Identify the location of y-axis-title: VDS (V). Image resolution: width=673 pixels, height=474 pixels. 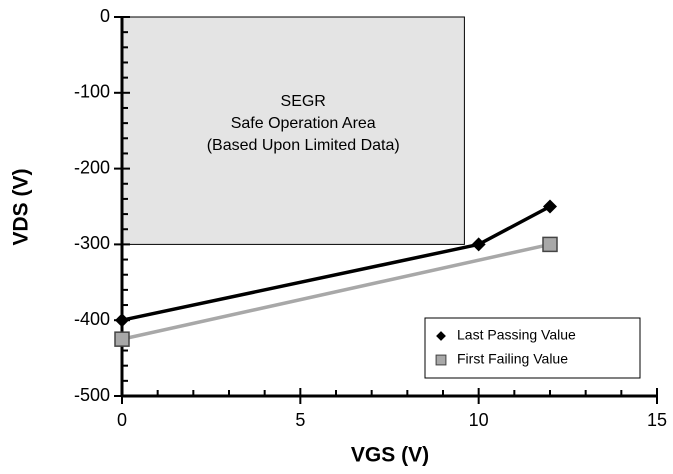
(21, 206).